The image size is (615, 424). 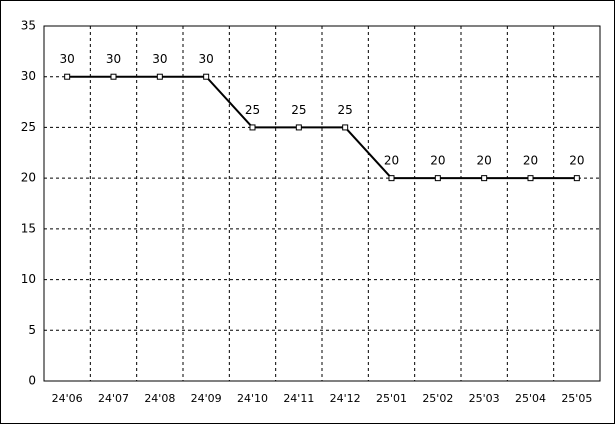 What do you see at coordinates (530, 398) in the screenshot?
I see `x-tick-label: 25'04` at bounding box center [530, 398].